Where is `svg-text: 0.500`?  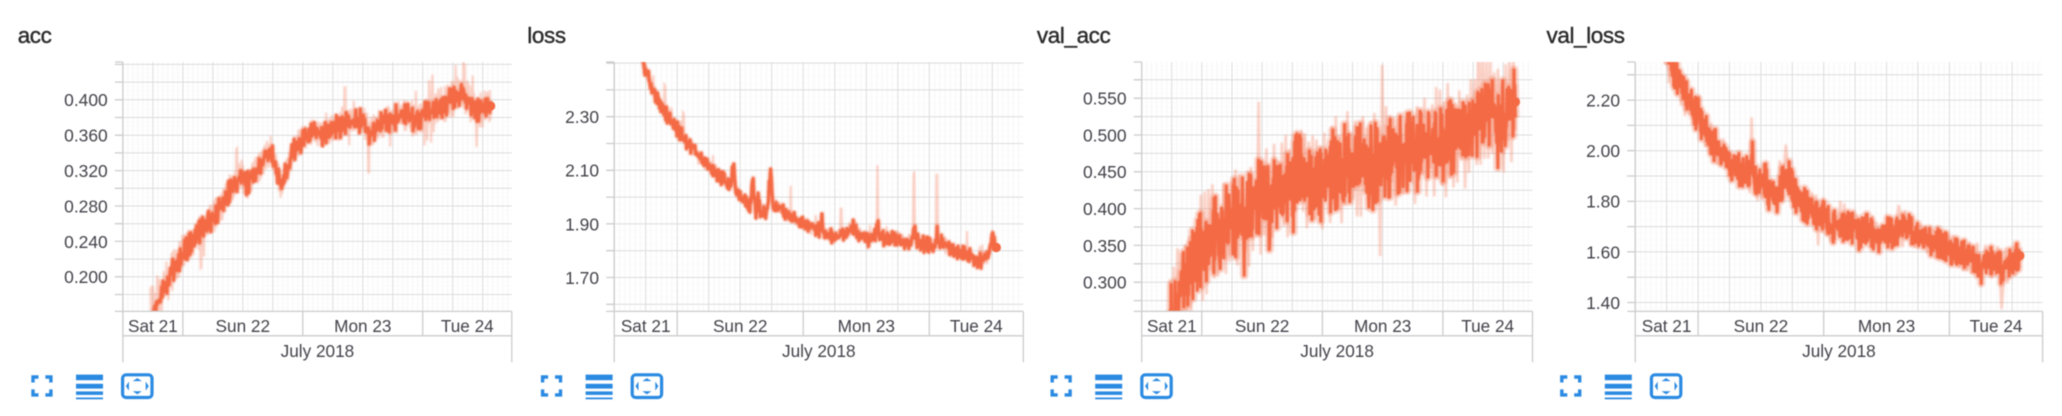
svg-text: 0.500 is located at coordinates (1105, 135).